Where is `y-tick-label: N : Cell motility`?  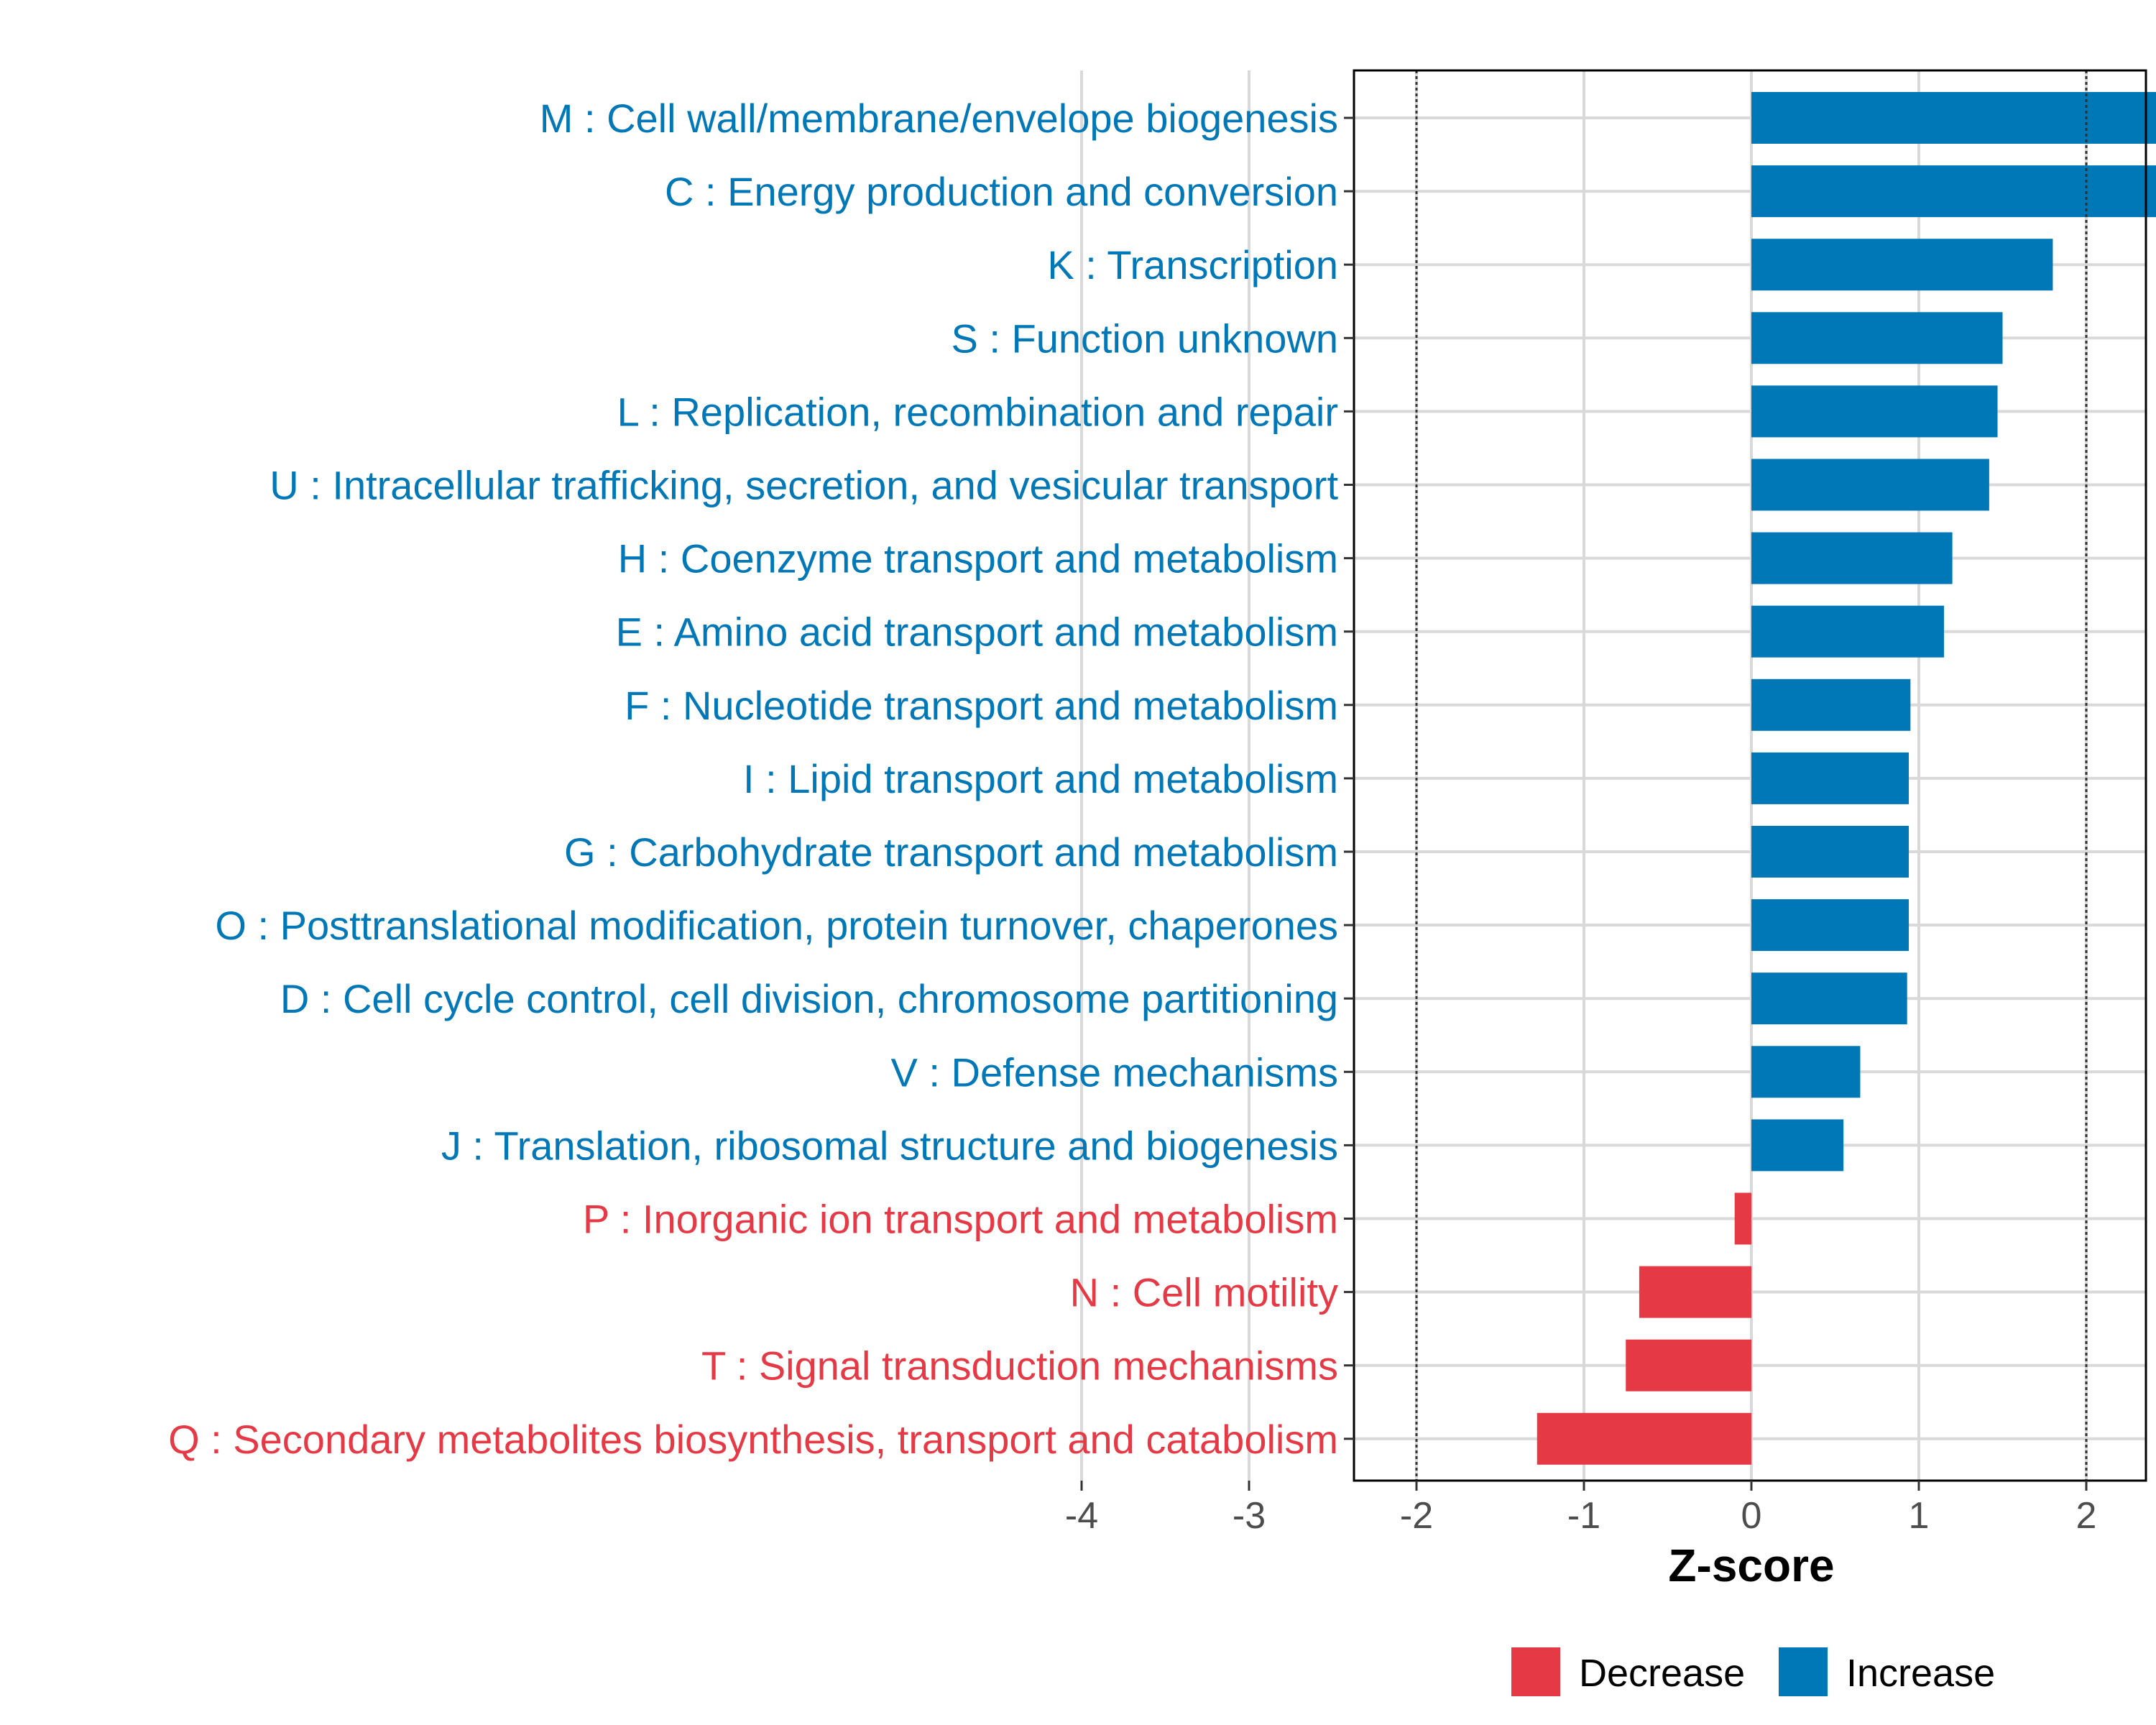 y-tick-label: N : Cell motility is located at coordinates (1204, 1292).